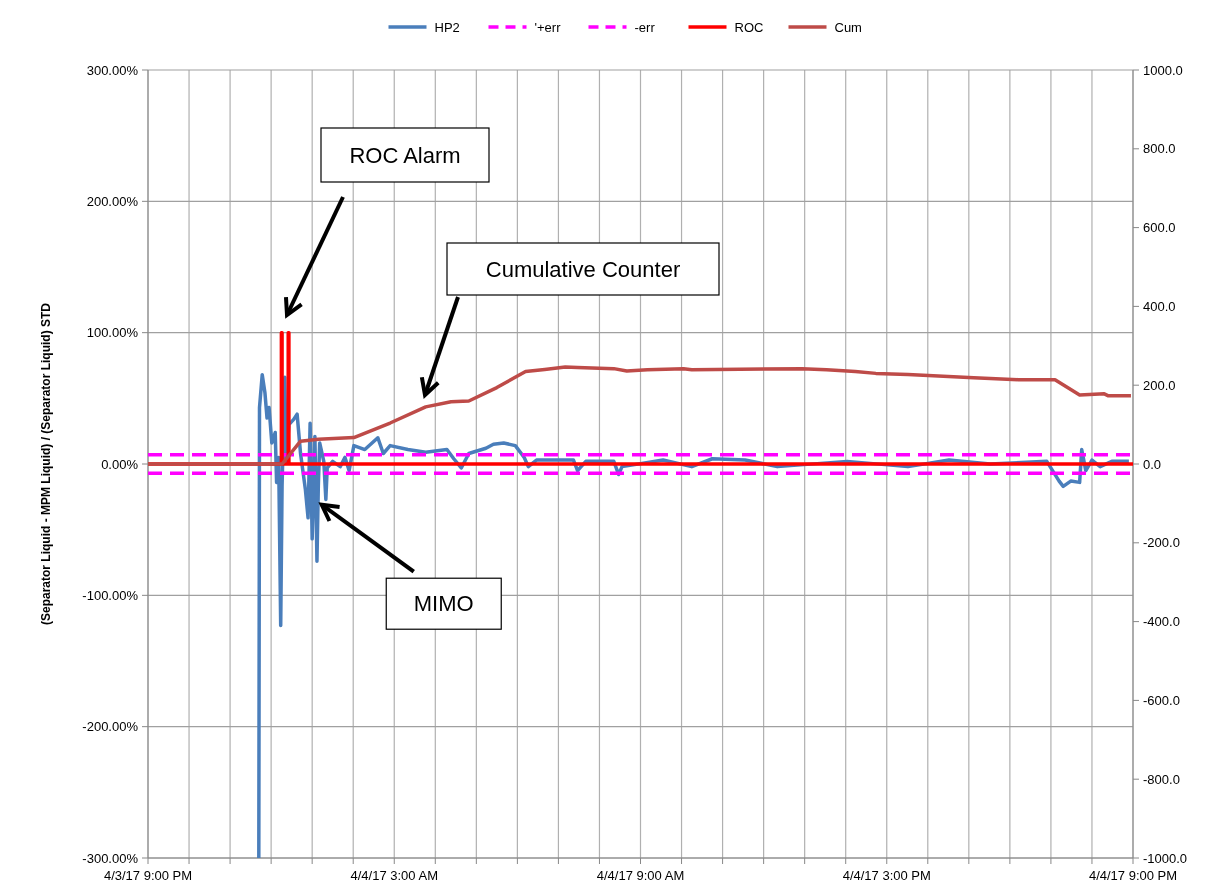 The image size is (1217, 894). What do you see at coordinates (112, 333) in the screenshot?
I see `y-tick-label: 100.00%` at bounding box center [112, 333].